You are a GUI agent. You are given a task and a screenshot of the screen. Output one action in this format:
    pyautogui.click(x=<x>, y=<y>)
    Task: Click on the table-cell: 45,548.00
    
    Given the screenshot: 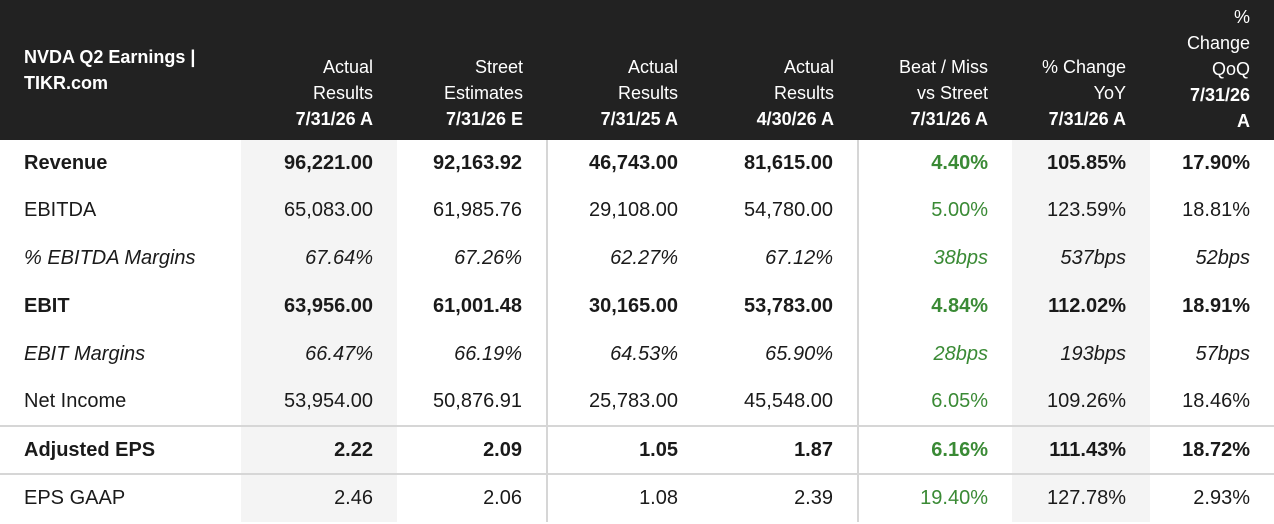 What is the action you would take?
    pyautogui.click(x=788, y=401)
    